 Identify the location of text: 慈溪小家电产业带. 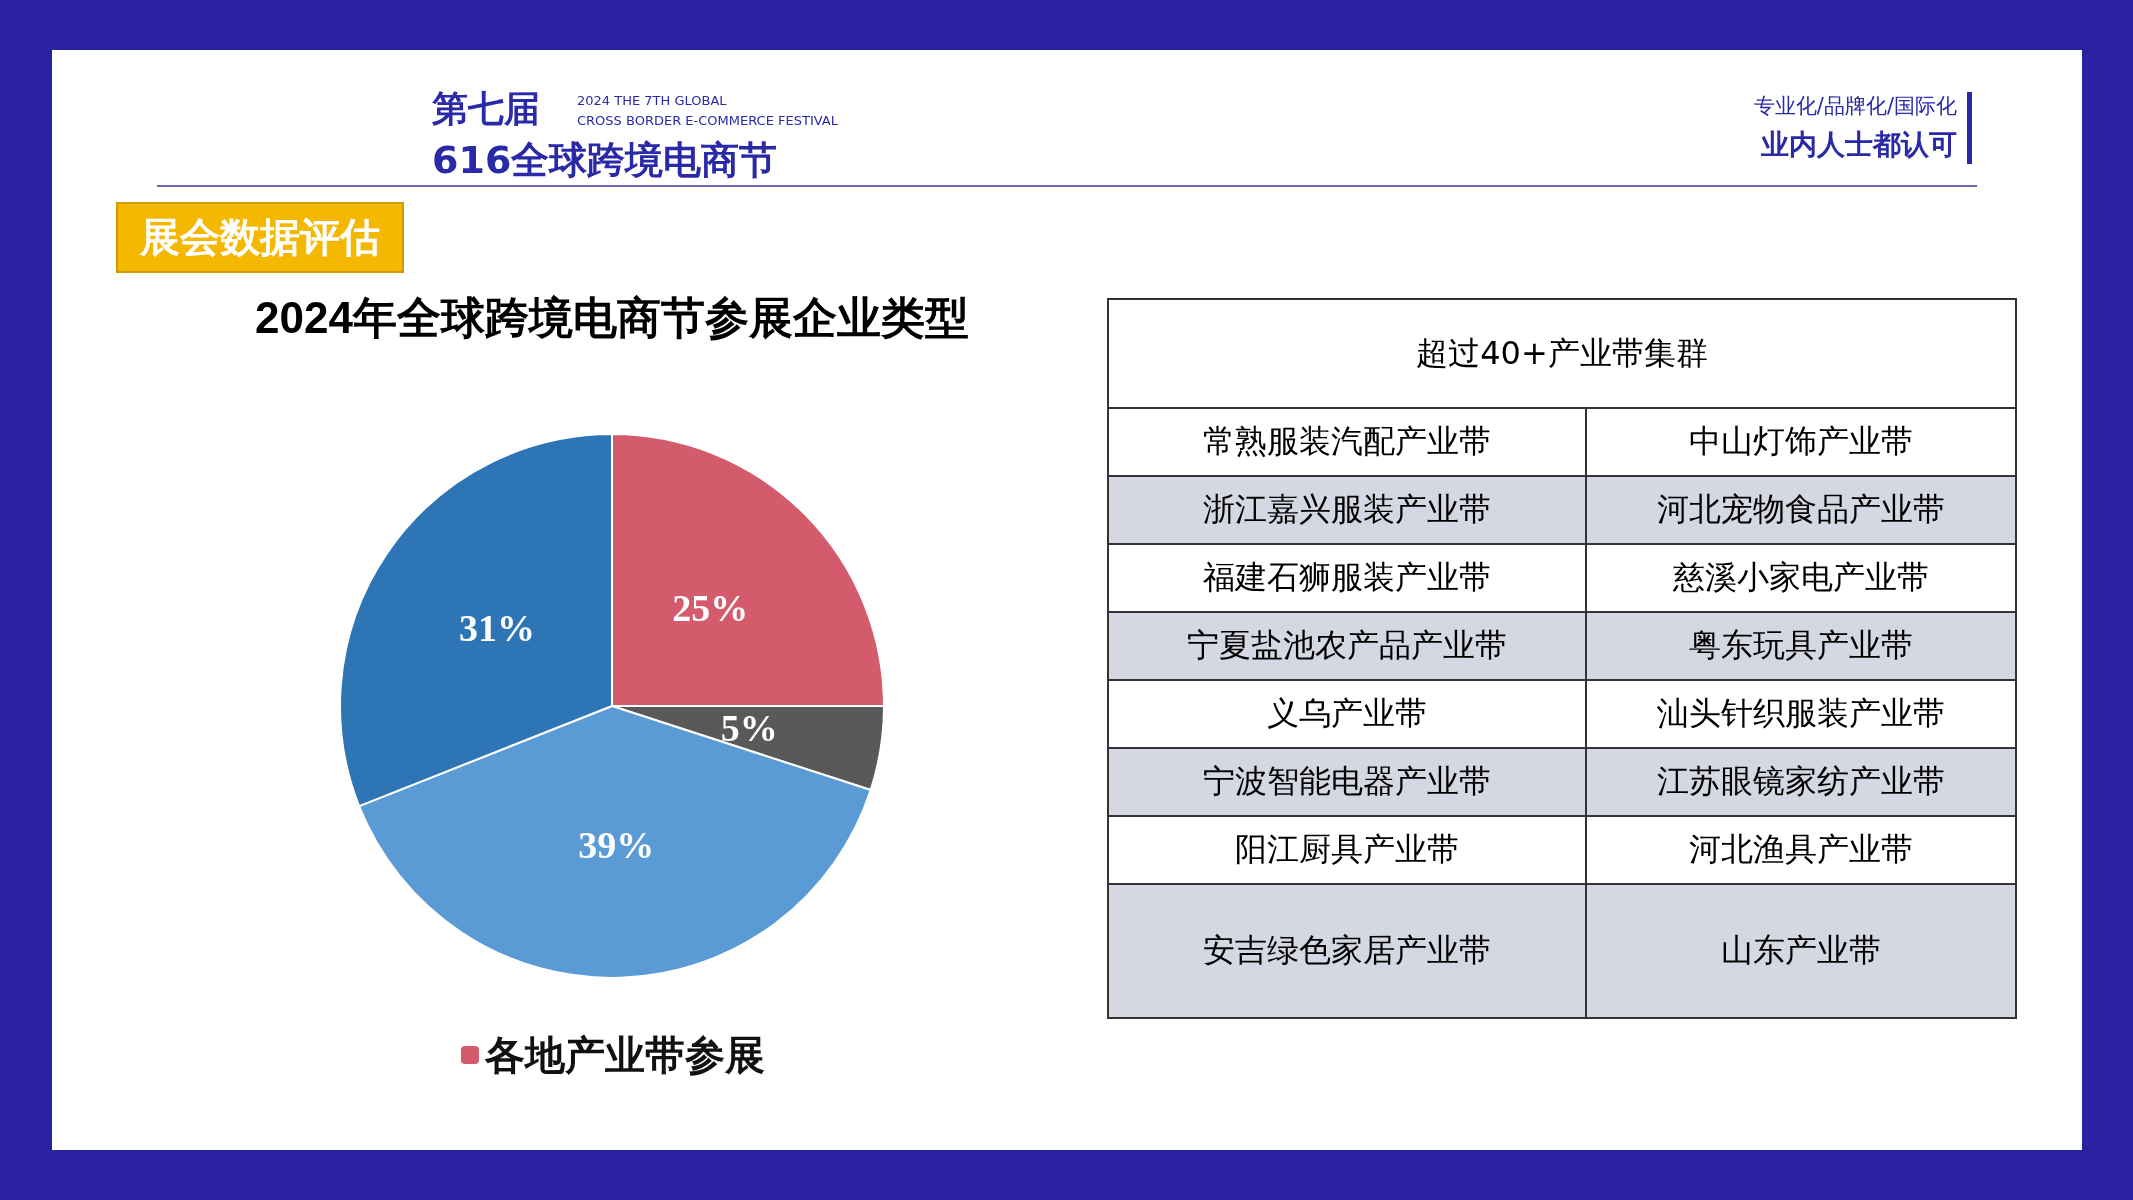
(1800, 578).